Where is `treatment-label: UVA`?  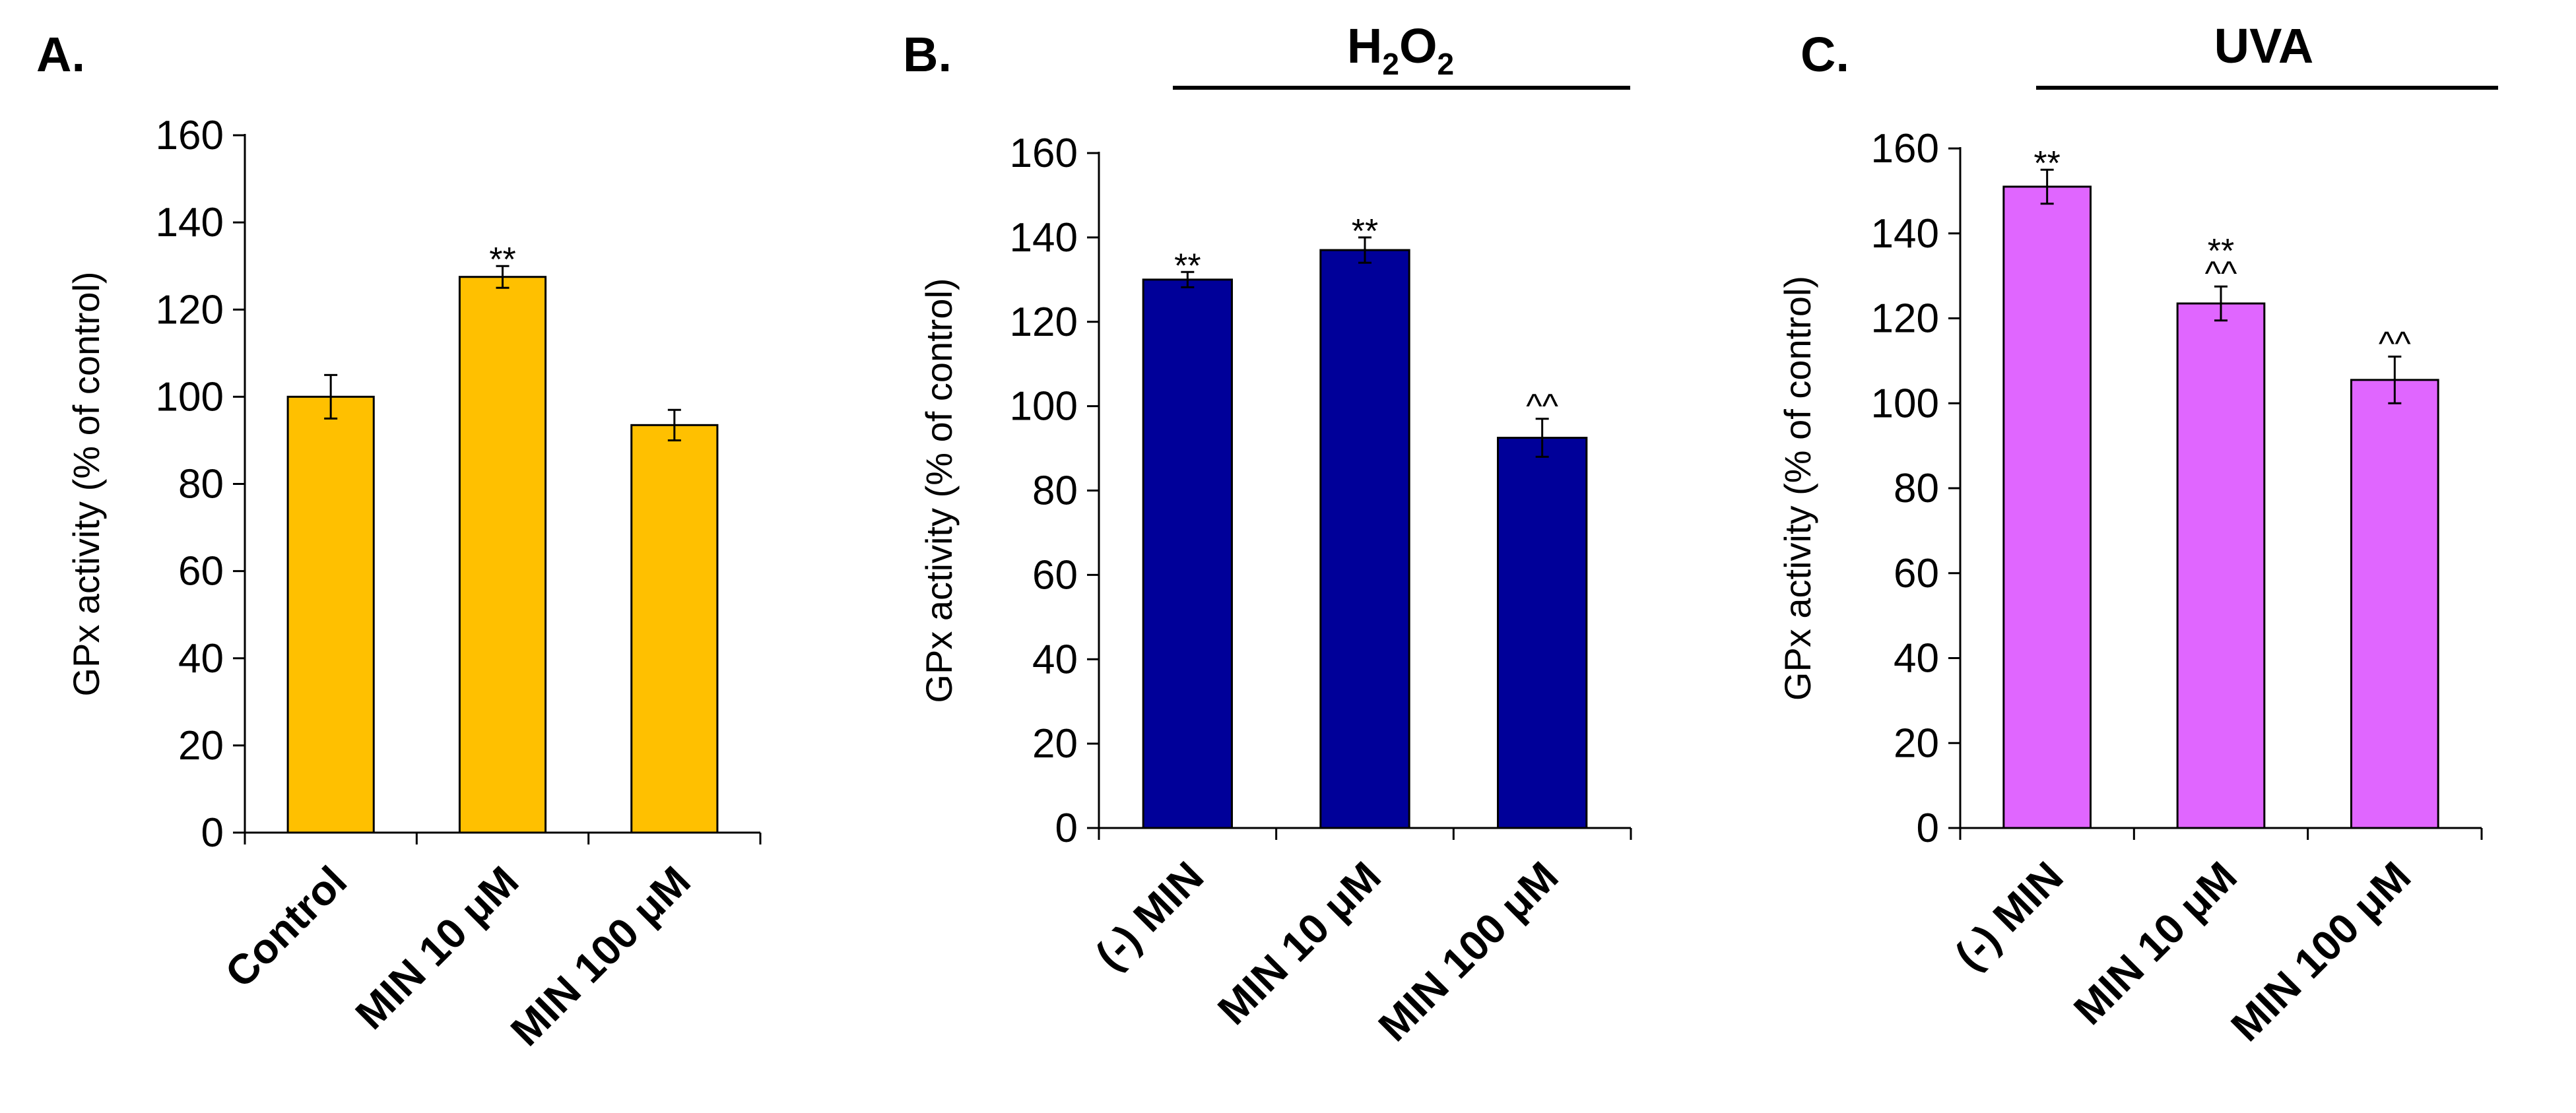
treatment-label: UVA is located at coordinates (2264, 46).